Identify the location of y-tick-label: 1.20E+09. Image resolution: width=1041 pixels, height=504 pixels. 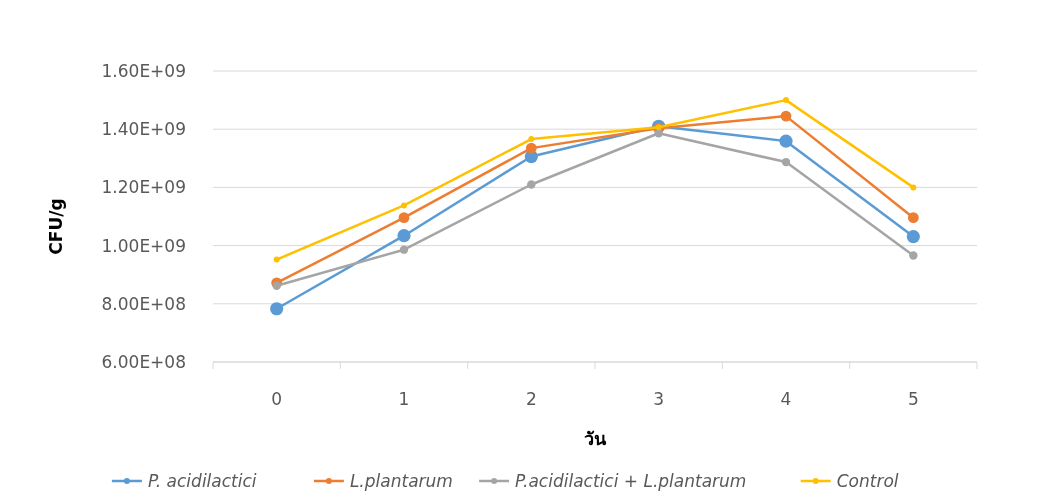
(143, 187).